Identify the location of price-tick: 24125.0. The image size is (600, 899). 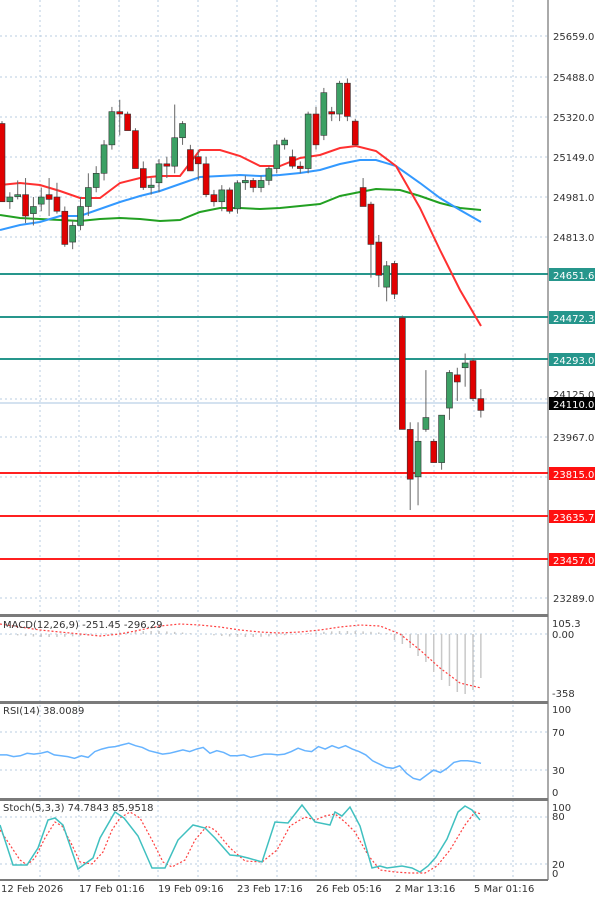
(573, 395).